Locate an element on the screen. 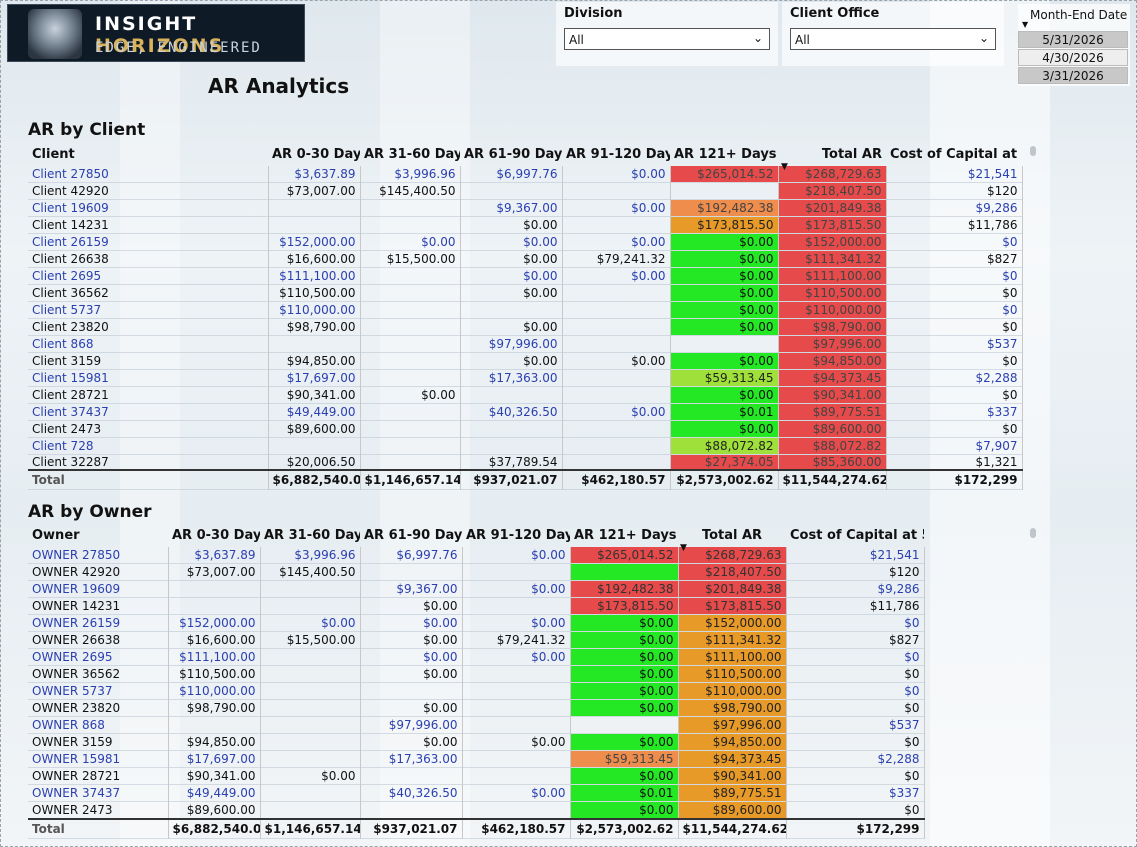 This screenshot has height=847, width=1137. table-cell: $9,286 is located at coordinates (954, 208).